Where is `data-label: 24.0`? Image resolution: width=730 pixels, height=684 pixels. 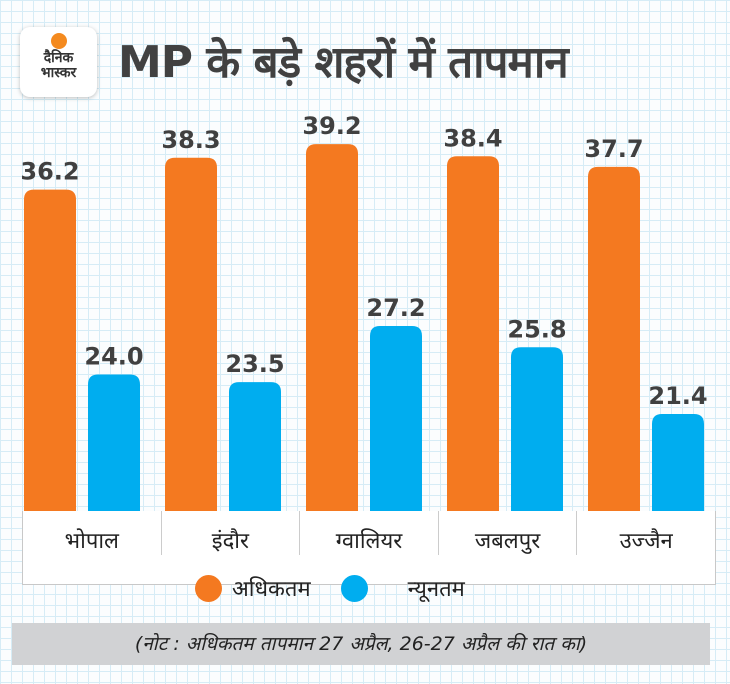 data-label: 24.0 is located at coordinates (113, 357).